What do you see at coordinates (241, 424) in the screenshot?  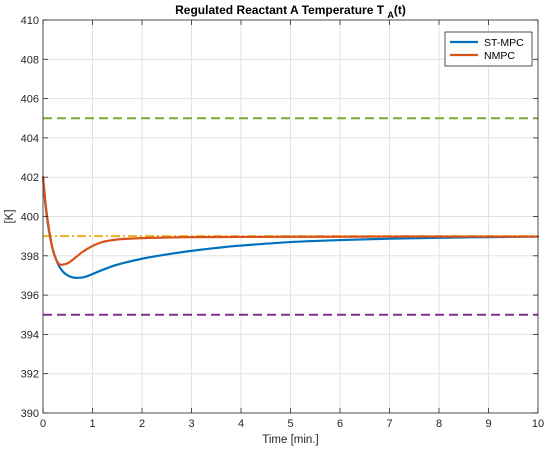 I see `x-tick-label: 4` at bounding box center [241, 424].